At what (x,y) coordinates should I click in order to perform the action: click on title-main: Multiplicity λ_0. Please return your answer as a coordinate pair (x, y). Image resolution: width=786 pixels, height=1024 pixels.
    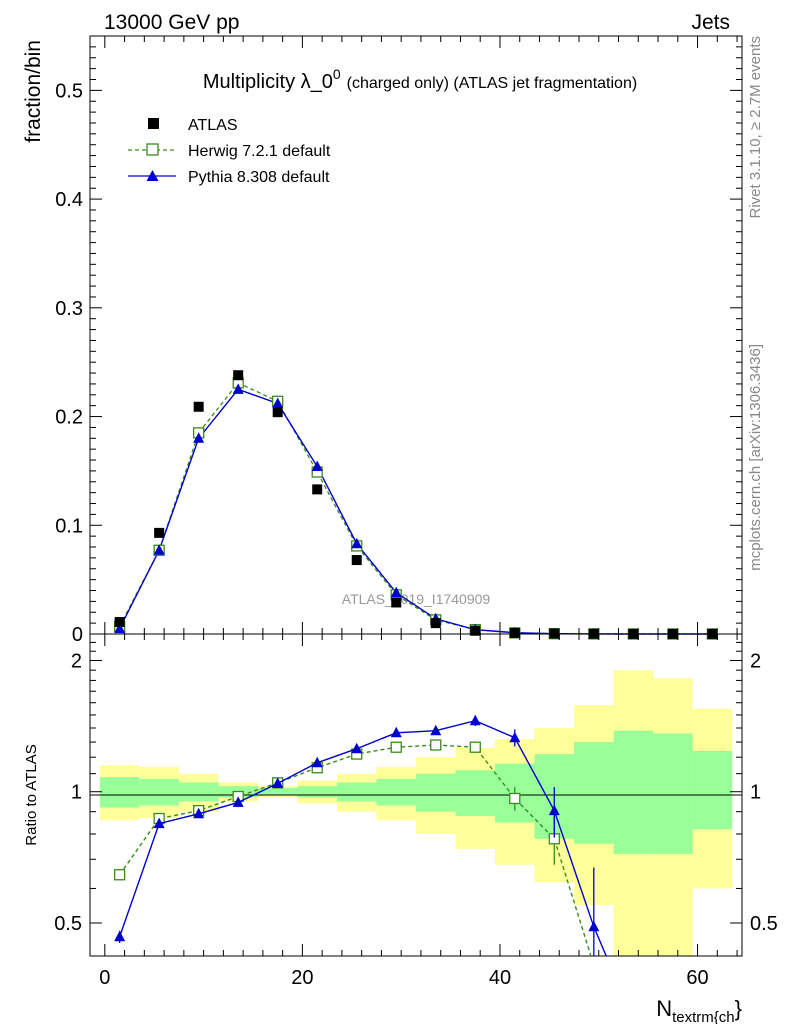
    Looking at the image, I should click on (268, 82).